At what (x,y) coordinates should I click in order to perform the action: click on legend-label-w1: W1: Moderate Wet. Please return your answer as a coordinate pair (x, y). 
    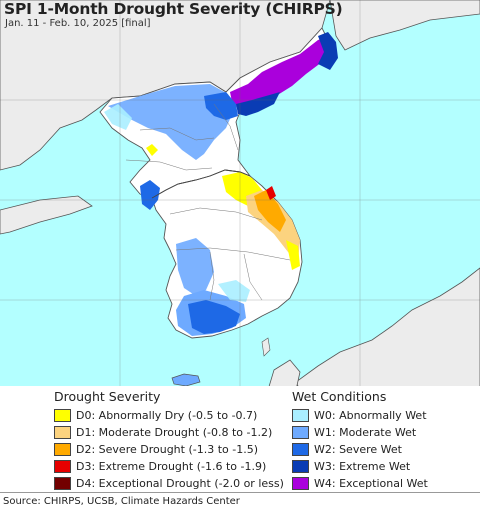
    Looking at the image, I should click on (365, 432).